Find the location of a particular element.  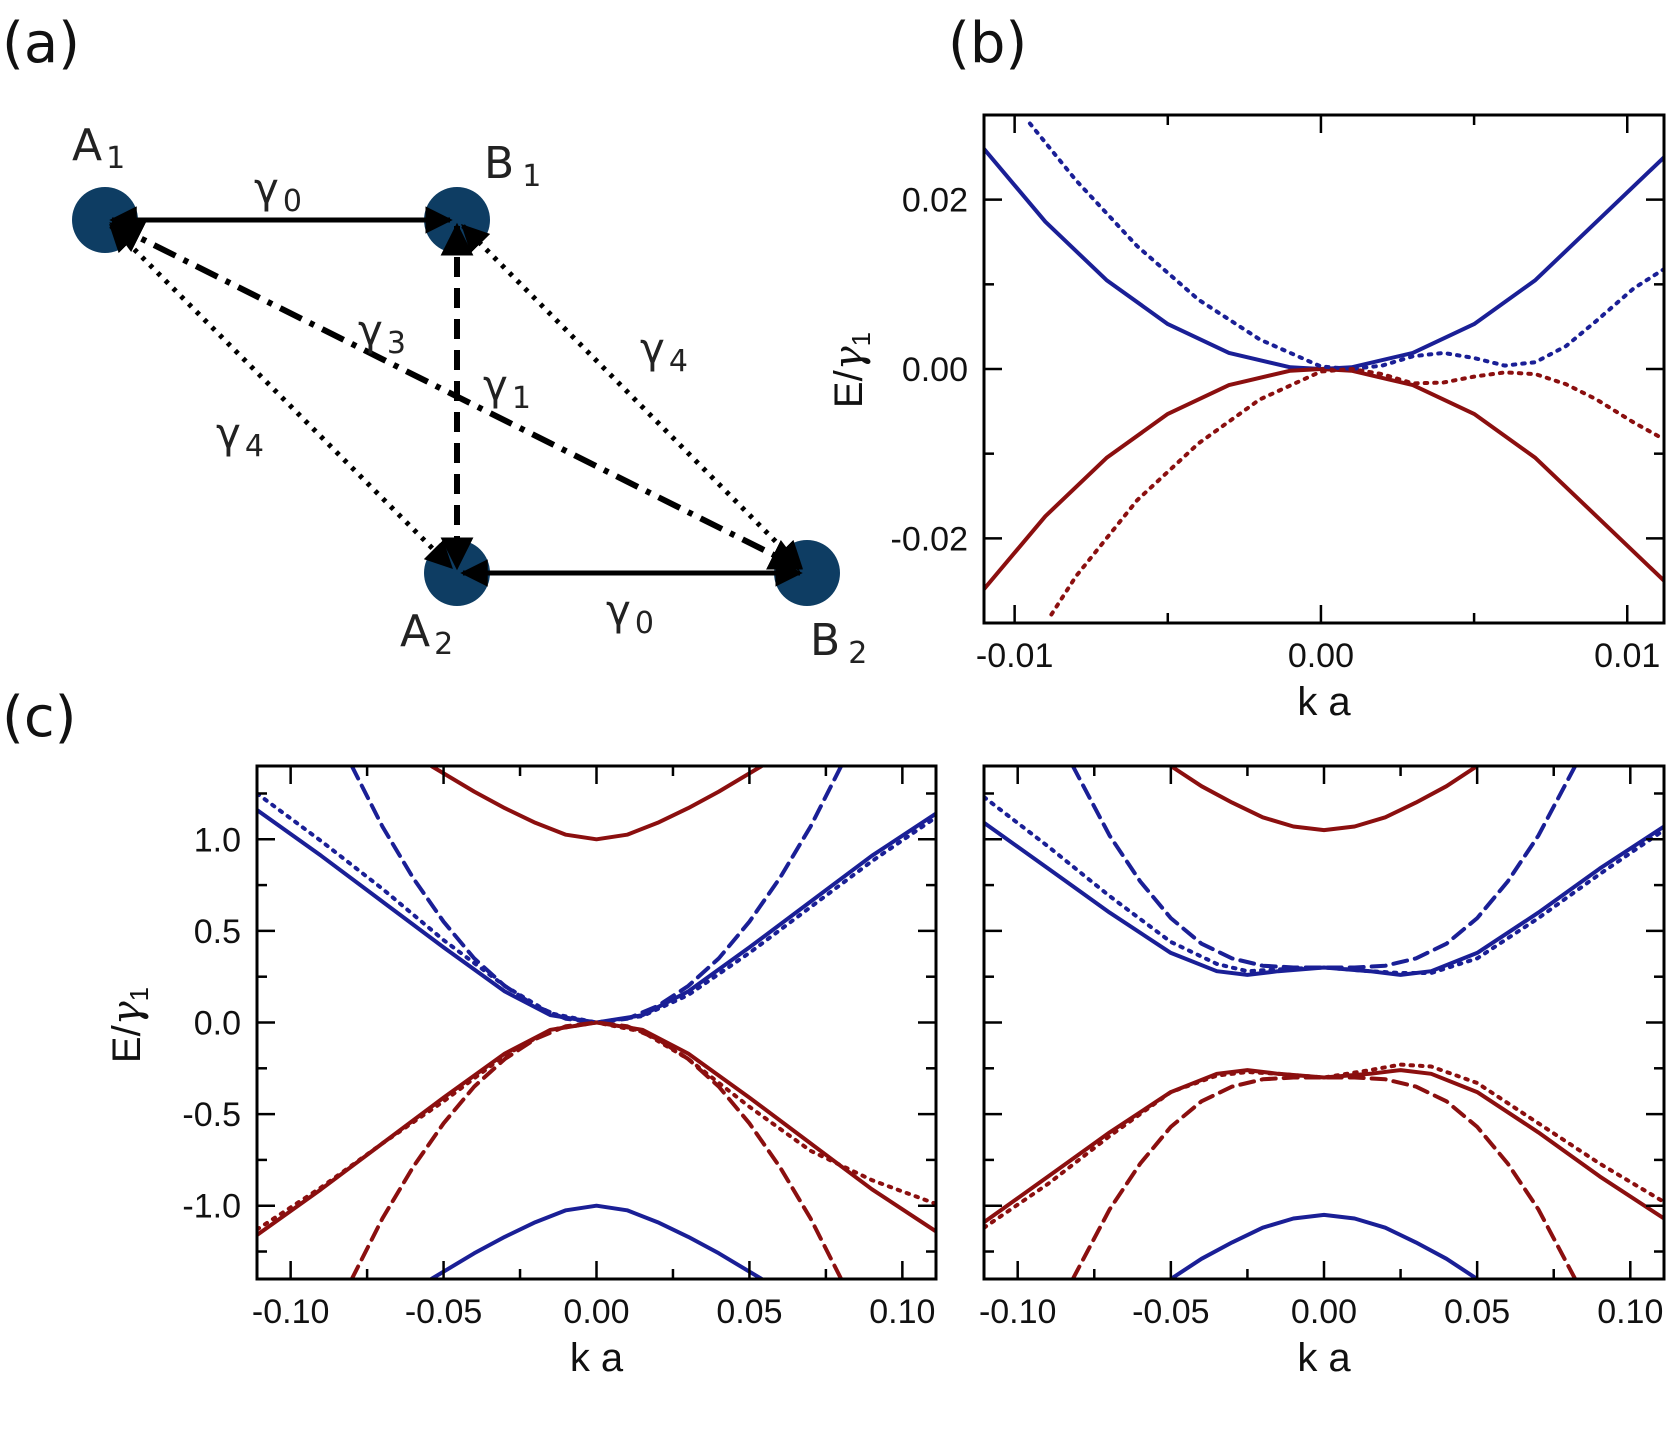

y-tick-label: 0.02 is located at coordinates (935, 201).